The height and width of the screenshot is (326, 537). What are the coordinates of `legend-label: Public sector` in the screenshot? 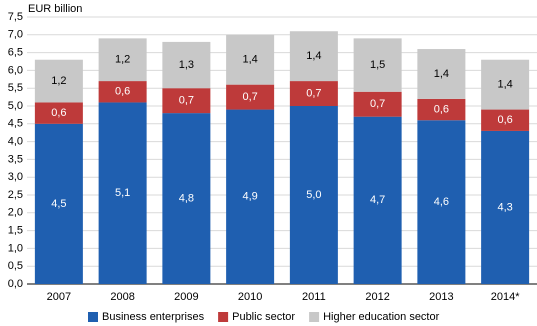 It's located at (263, 317).